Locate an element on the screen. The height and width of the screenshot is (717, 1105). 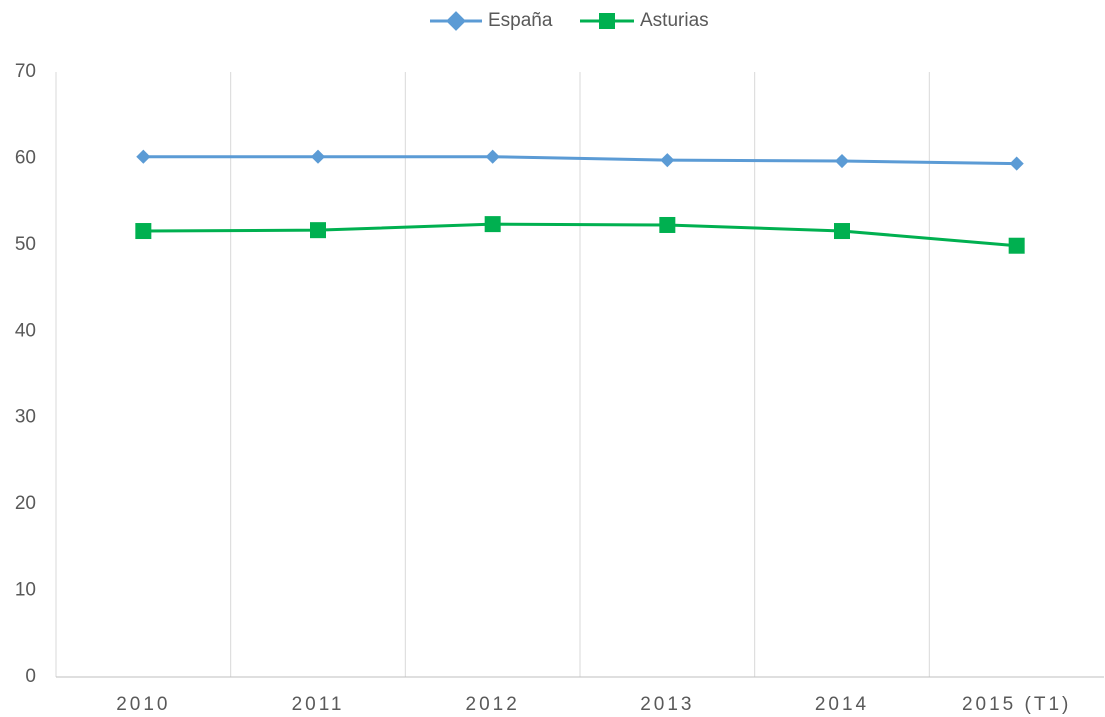
legend-label: España is located at coordinates (520, 20).